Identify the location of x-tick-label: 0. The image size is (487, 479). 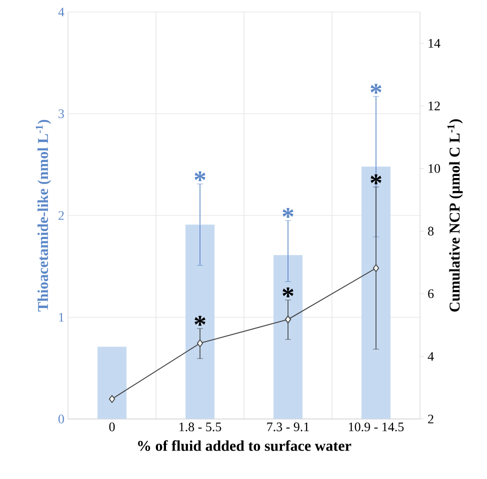
(112, 427).